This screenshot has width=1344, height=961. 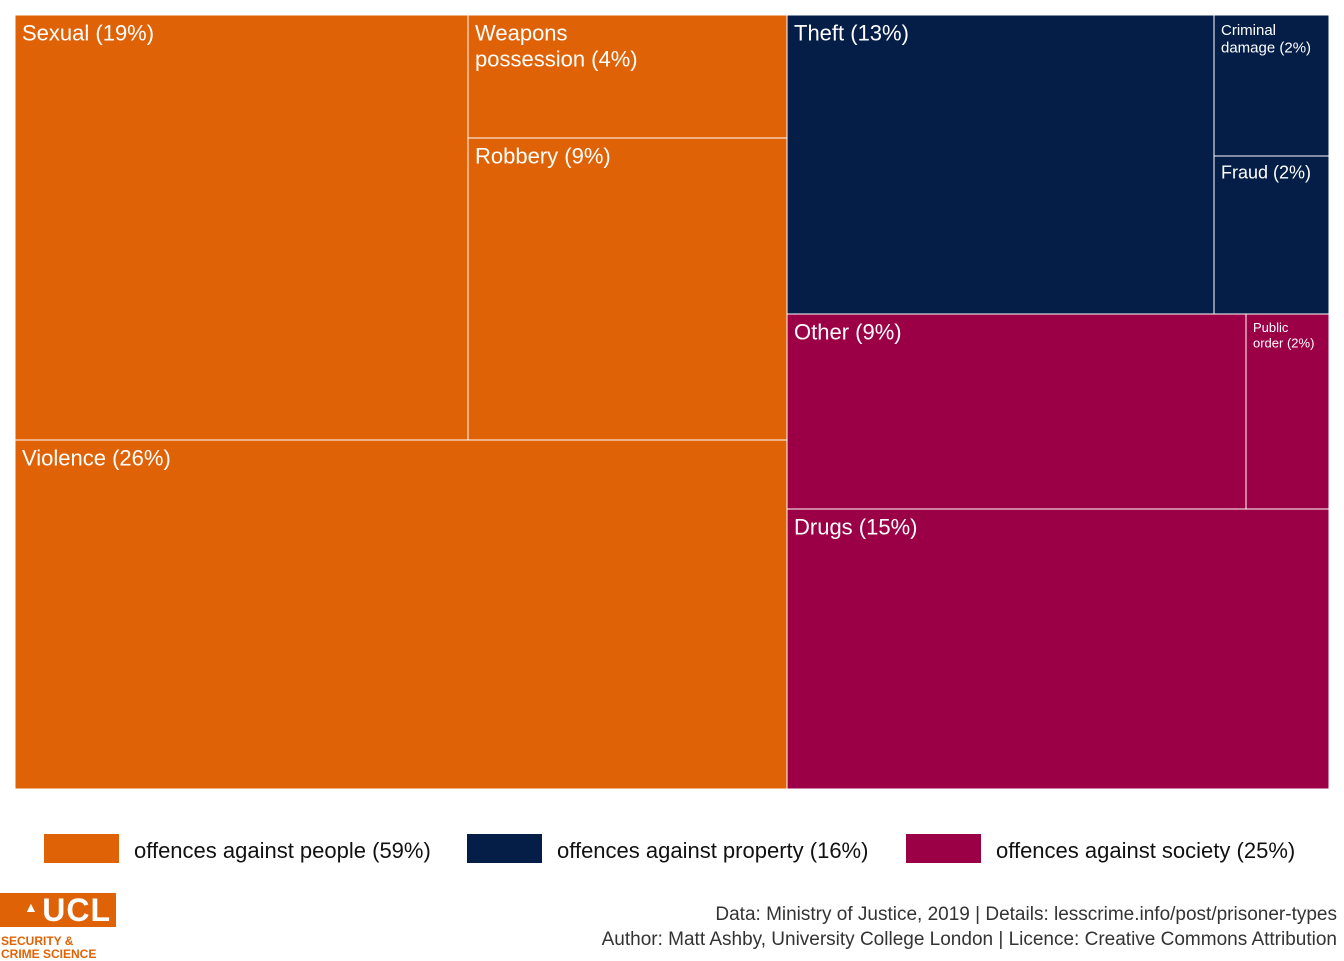 What do you see at coordinates (37, 941) in the screenshot?
I see `ucl-logo-subtitle-line1: SECURITY &` at bounding box center [37, 941].